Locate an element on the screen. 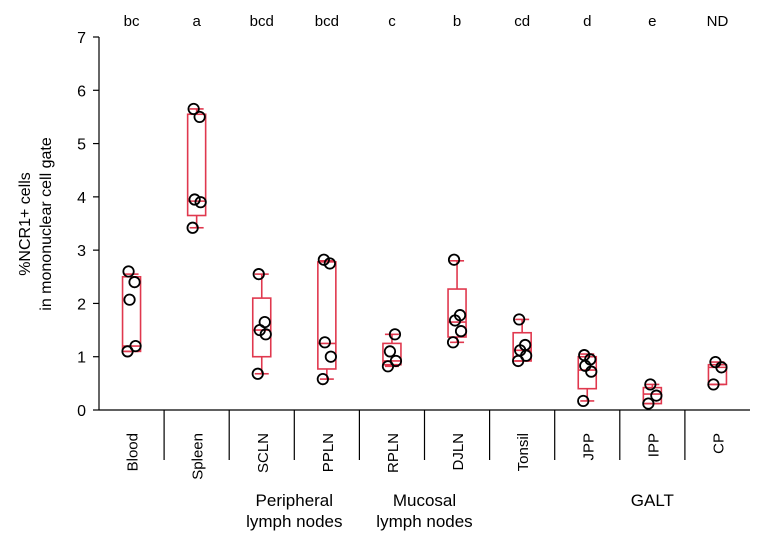 Image resolution: width=757 pixels, height=539 pixels. group-label: Mucosal is located at coordinates (424, 500).